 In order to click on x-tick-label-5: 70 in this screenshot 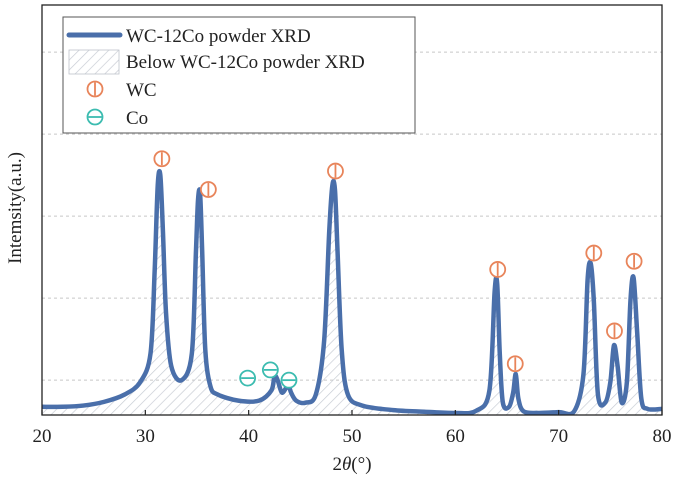, I will do `click(558, 436)`.